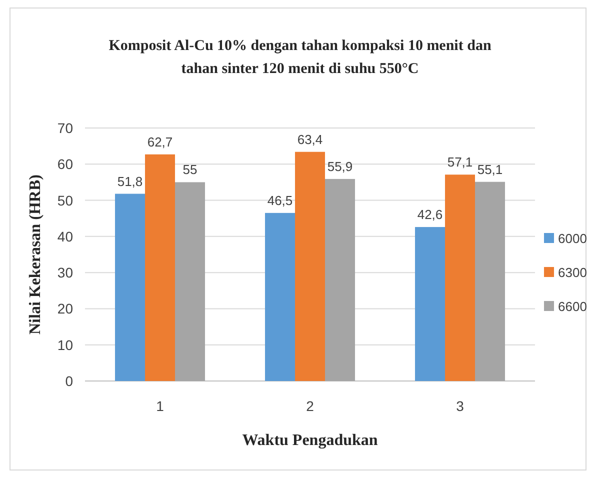  What do you see at coordinates (65, 236) in the screenshot?
I see `y-tick-label: 40` at bounding box center [65, 236].